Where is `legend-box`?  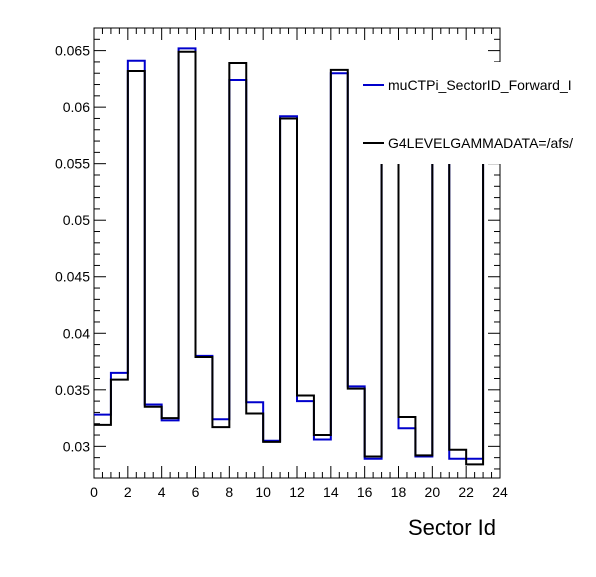 legend-box is located at coordinates (475, 113).